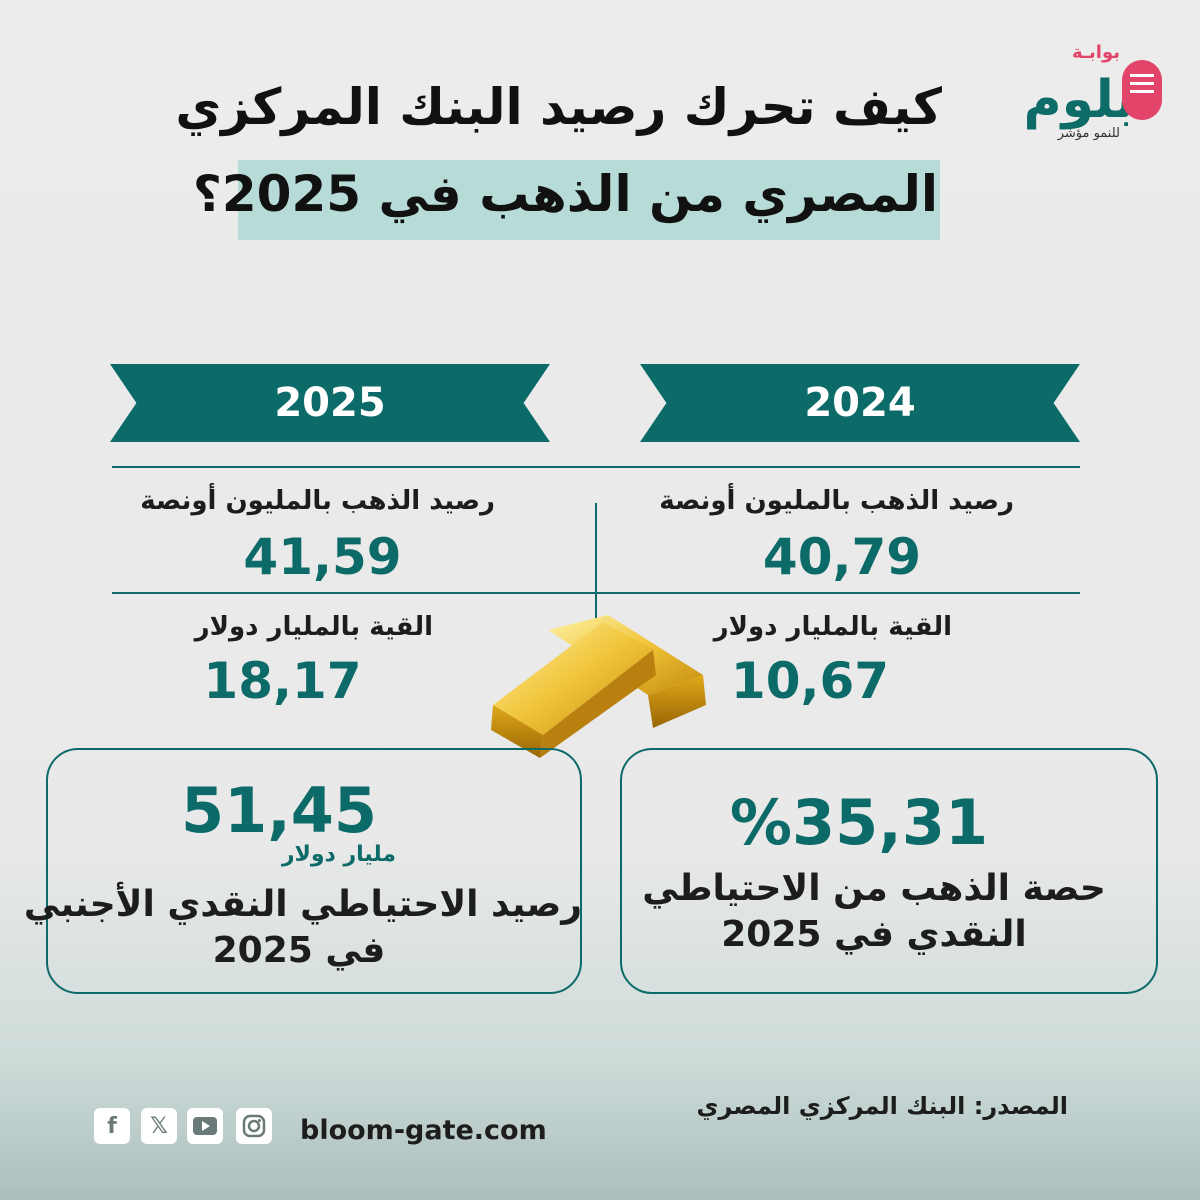  Describe the element at coordinates (112, 1126) in the screenshot. I see `facebook-icon: f` at that location.